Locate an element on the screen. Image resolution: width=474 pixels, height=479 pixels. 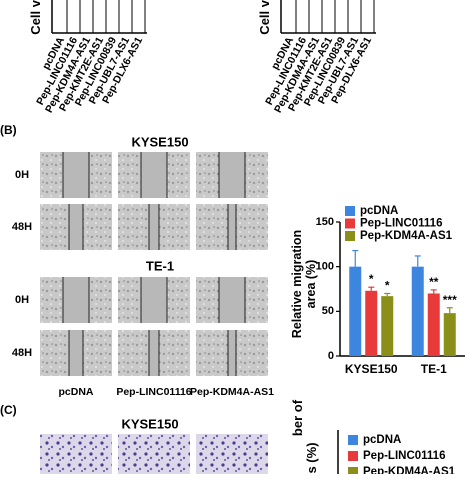
image-group-title: TE-1 is located at coordinates (160, 265).